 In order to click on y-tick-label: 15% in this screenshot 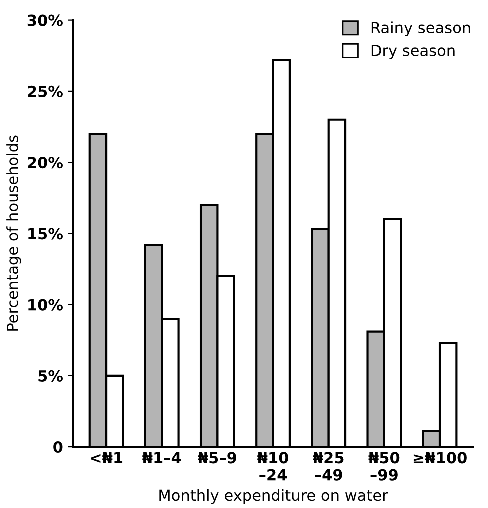, I will do `click(45, 234)`.